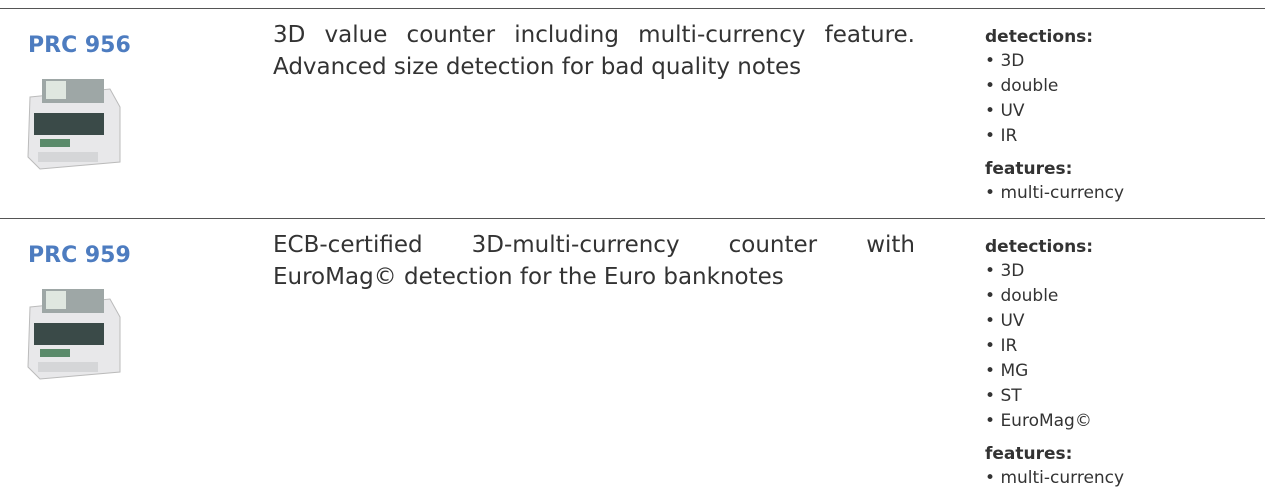 This screenshot has height=504, width=1265. What do you see at coordinates (79, 45) in the screenshot?
I see `product-name: PRC 956` at bounding box center [79, 45].